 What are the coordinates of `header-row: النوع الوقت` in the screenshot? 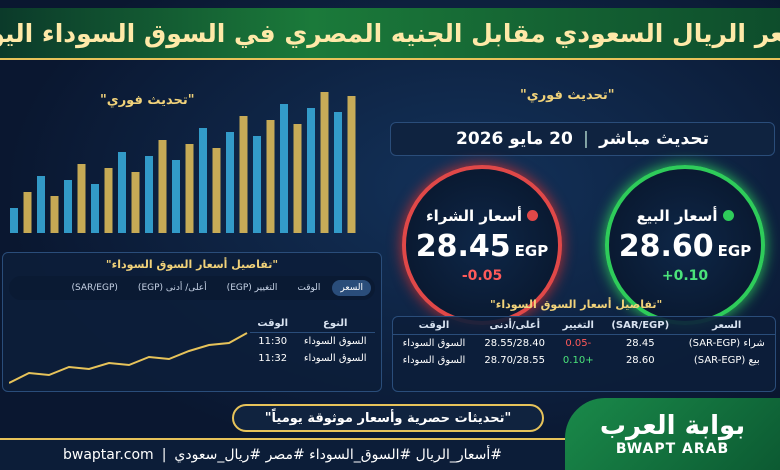 It's located at (312, 324).